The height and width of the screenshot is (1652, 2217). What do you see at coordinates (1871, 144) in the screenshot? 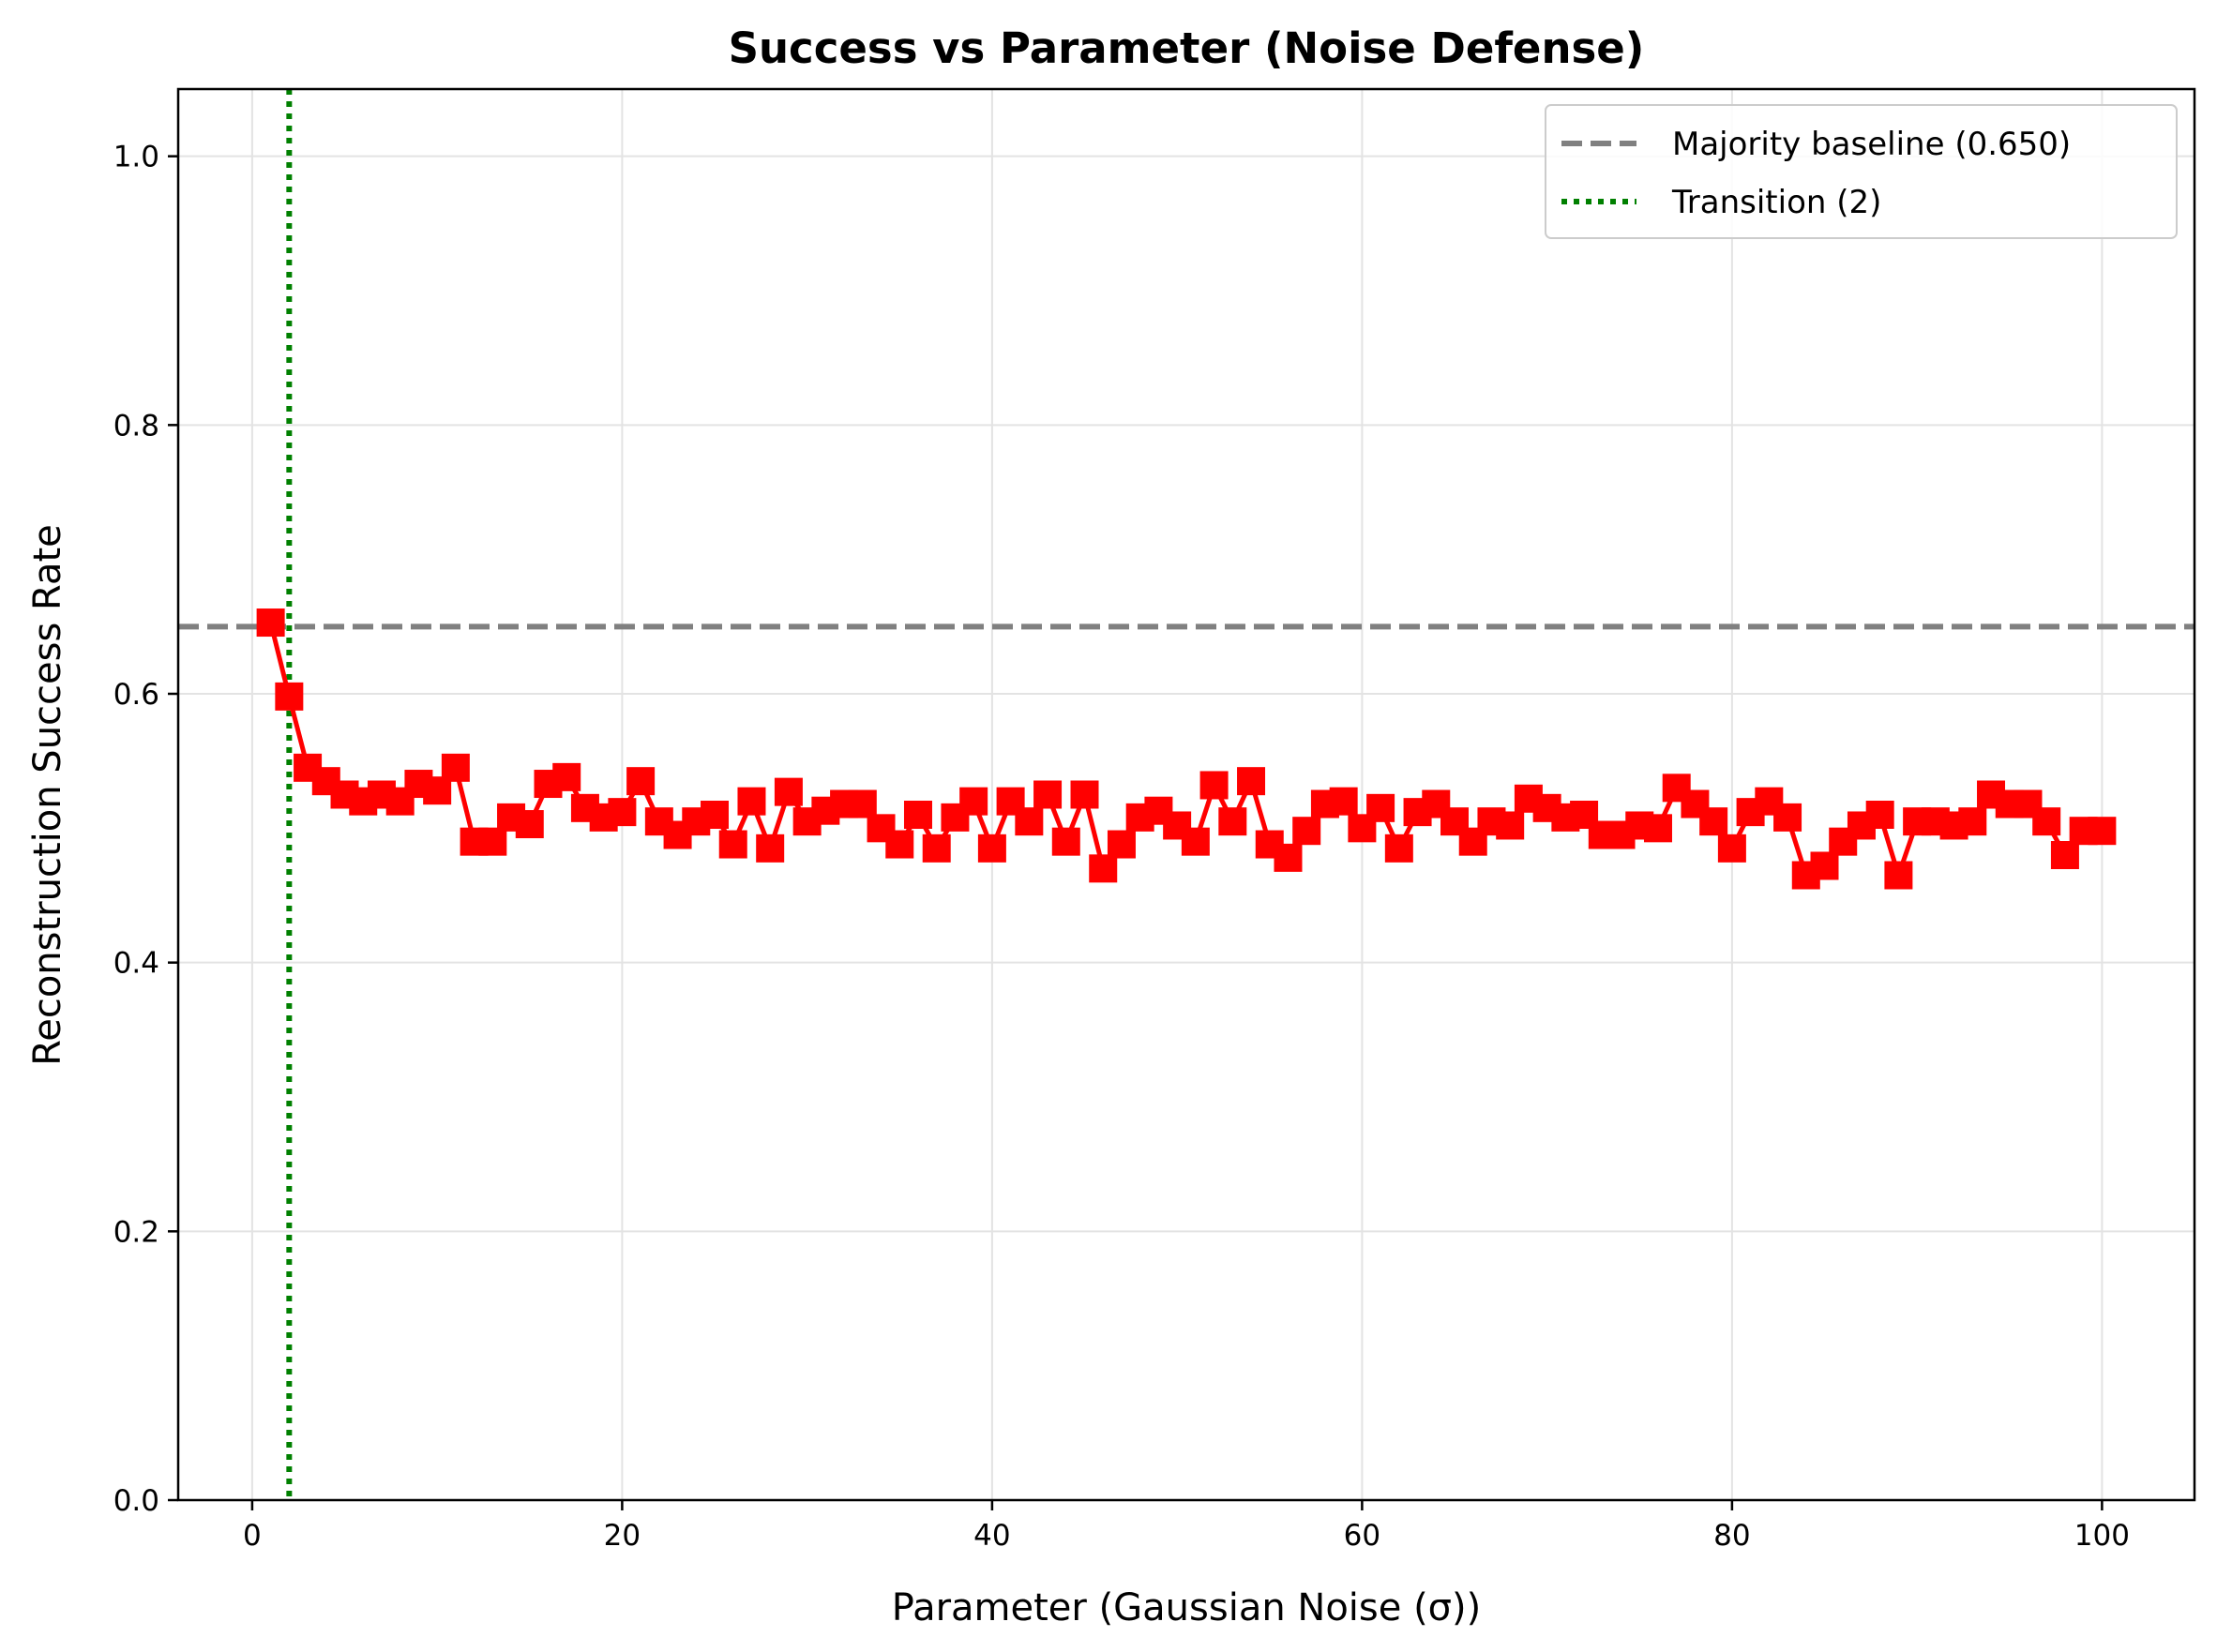
I see `legend-baseline-label: Majority baseline (0.650)` at bounding box center [1871, 144].